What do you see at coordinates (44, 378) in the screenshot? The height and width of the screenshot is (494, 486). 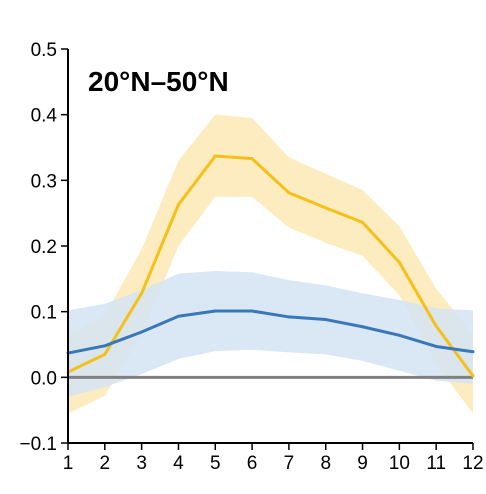 I see `y-tick-label: 0.0` at bounding box center [44, 378].